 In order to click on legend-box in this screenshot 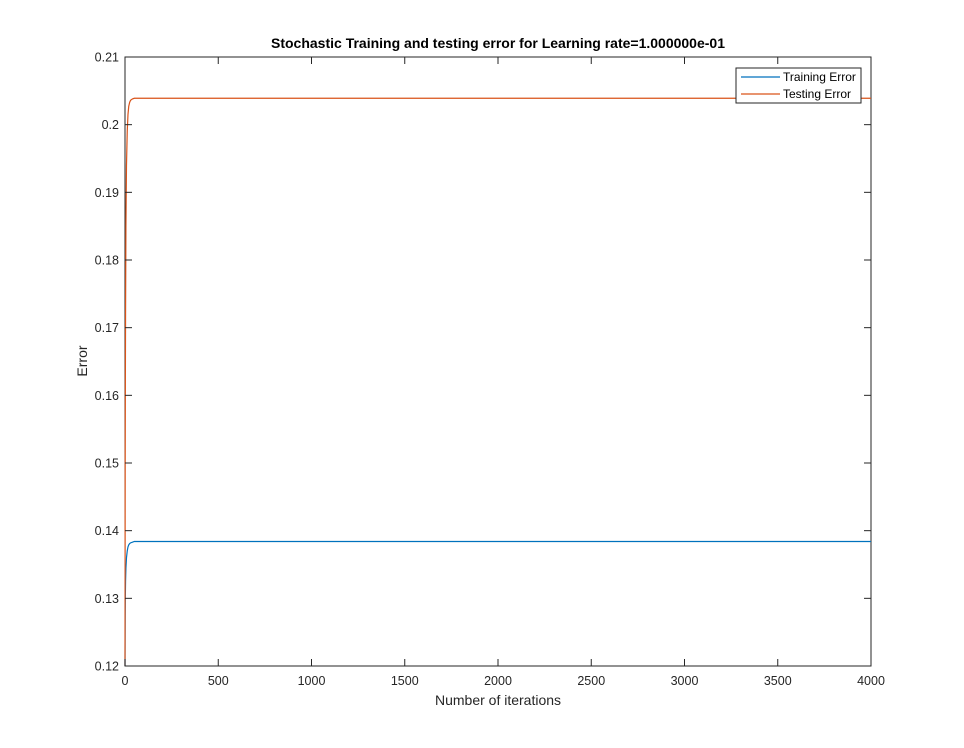, I will do `click(798, 85)`.